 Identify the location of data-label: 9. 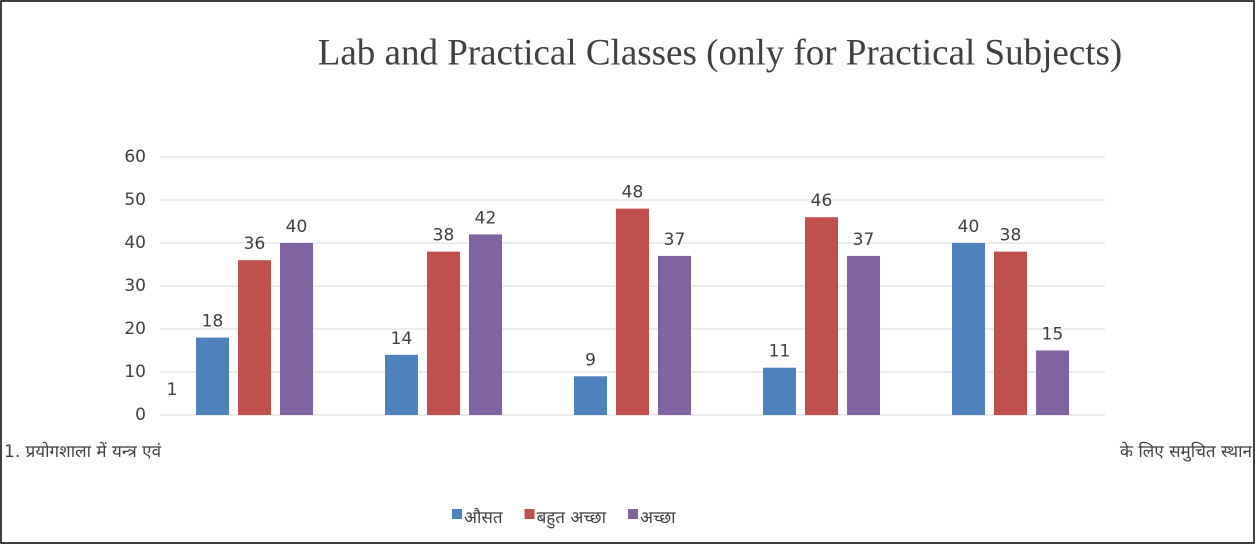
(590, 360).